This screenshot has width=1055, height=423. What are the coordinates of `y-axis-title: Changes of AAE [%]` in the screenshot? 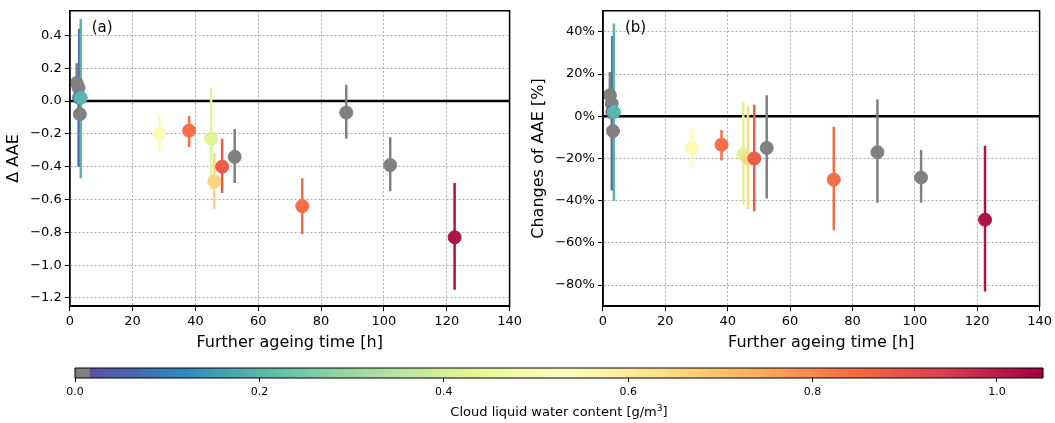 It's located at (537, 158).